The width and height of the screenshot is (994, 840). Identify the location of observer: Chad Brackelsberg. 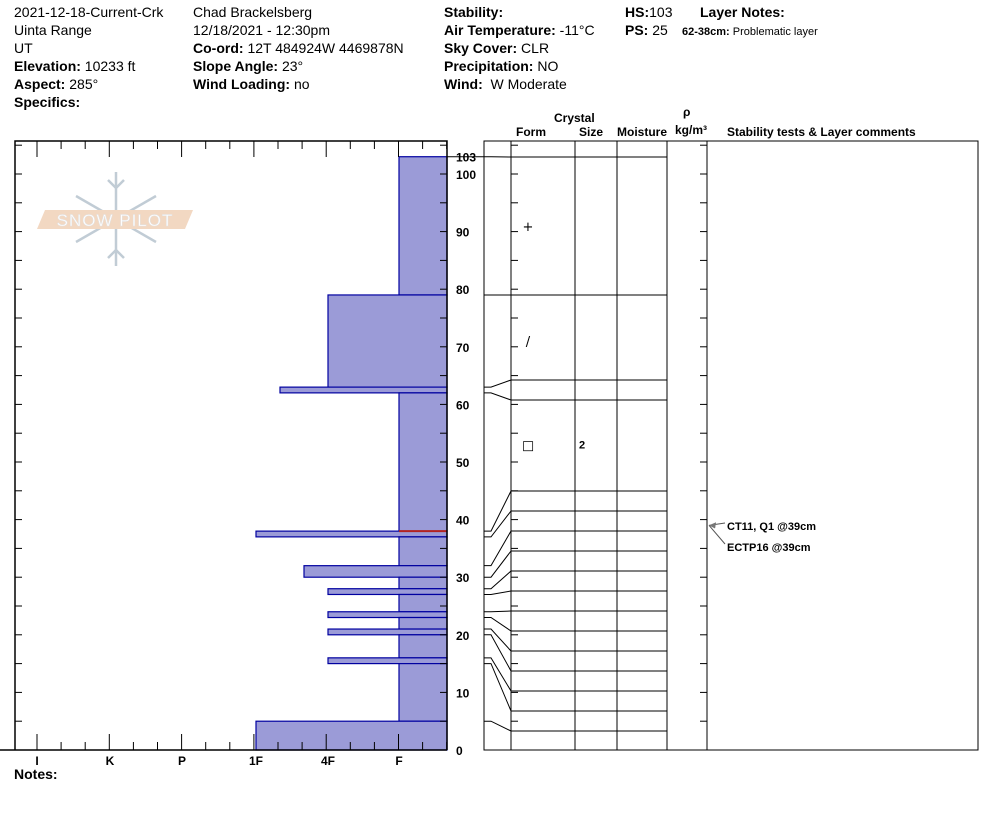
(253, 12).